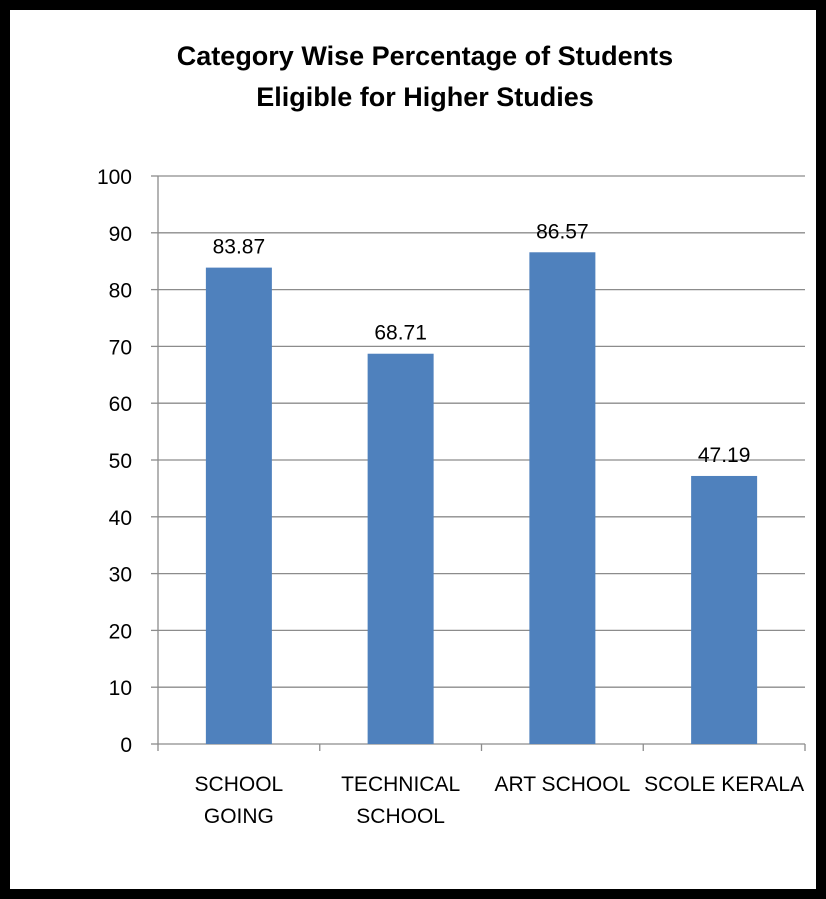 This screenshot has width=826, height=899. What do you see at coordinates (120, 461) in the screenshot?
I see `y-tick-label: 50` at bounding box center [120, 461].